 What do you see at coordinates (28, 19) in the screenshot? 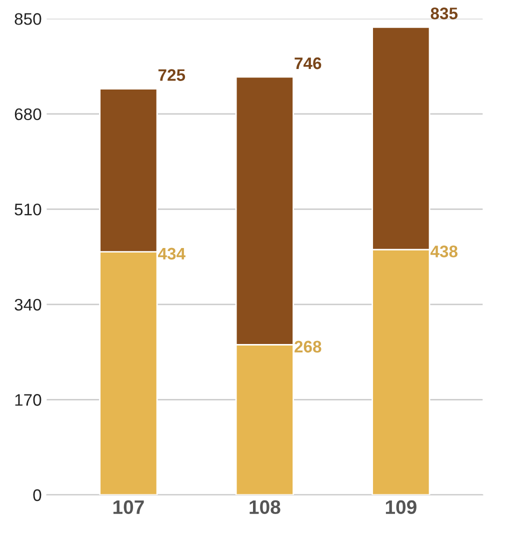
I see `y-tick-label: 850` at bounding box center [28, 19].